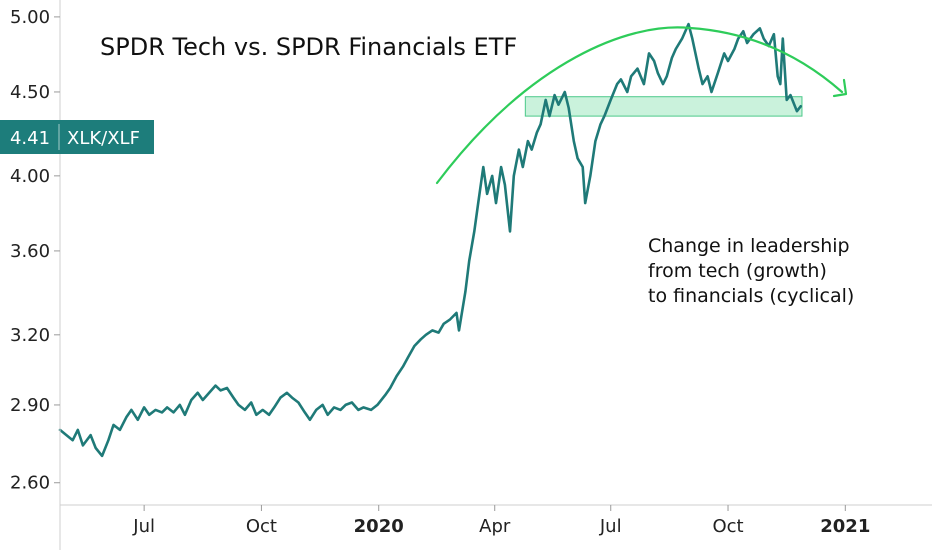 The width and height of the screenshot is (932, 550). What do you see at coordinates (737, 271) in the screenshot?
I see `annotation-line-2: from tech (growth)` at bounding box center [737, 271].